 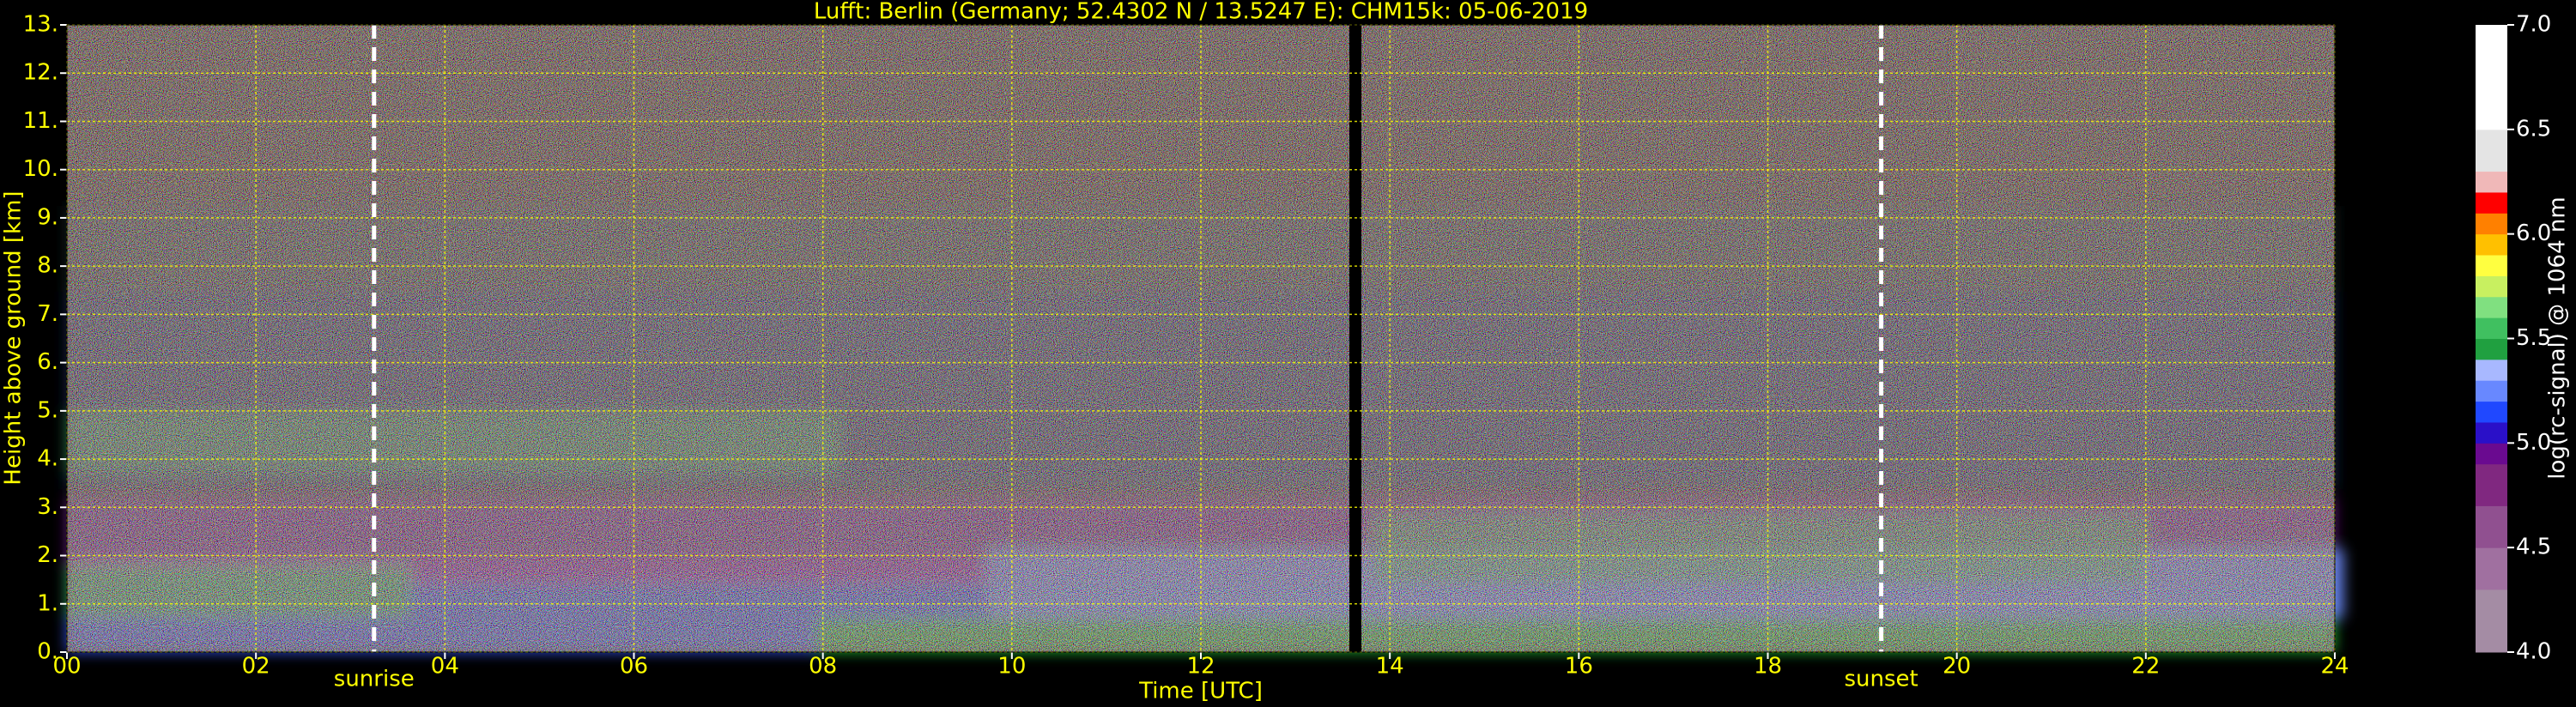 I want to click on y-tick-label: 13., so click(x=40, y=25).